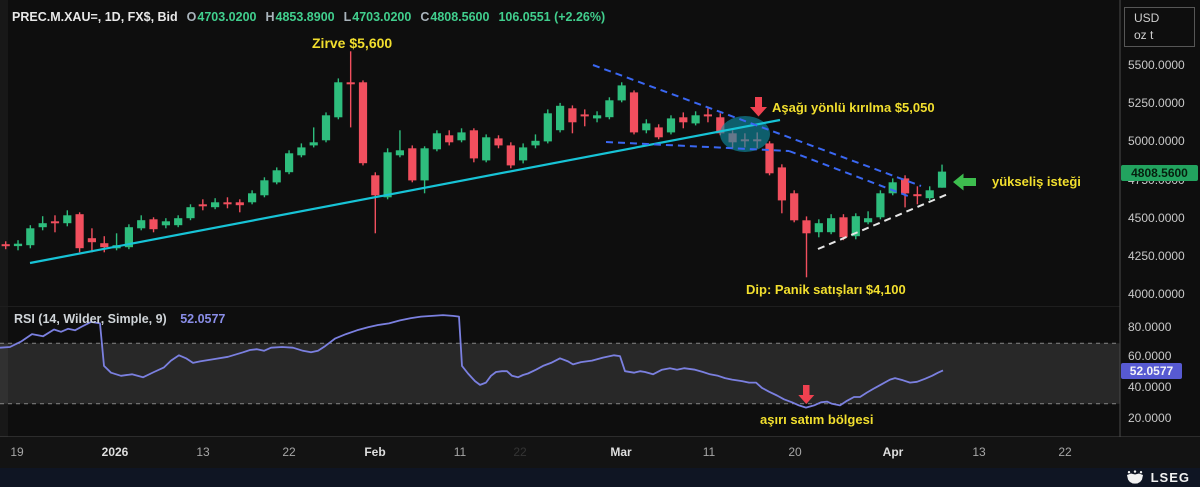 The image size is (1200, 487). Describe the element at coordinates (4, 234) in the screenshot. I see `left-edge-strip` at that location.